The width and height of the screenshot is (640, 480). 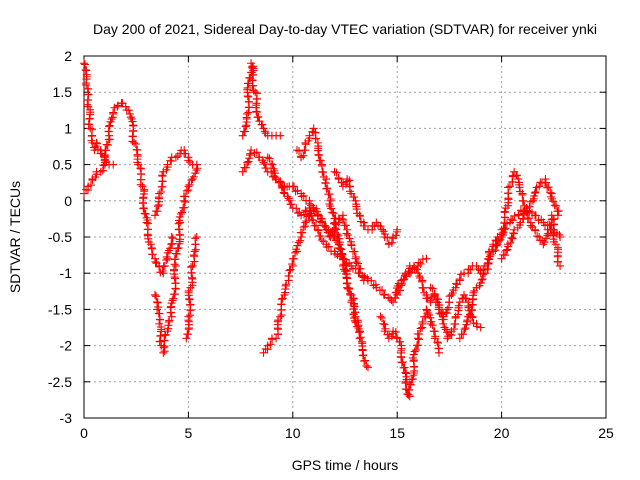 I want to click on y-tick-label: -2.5, so click(x=60, y=382).